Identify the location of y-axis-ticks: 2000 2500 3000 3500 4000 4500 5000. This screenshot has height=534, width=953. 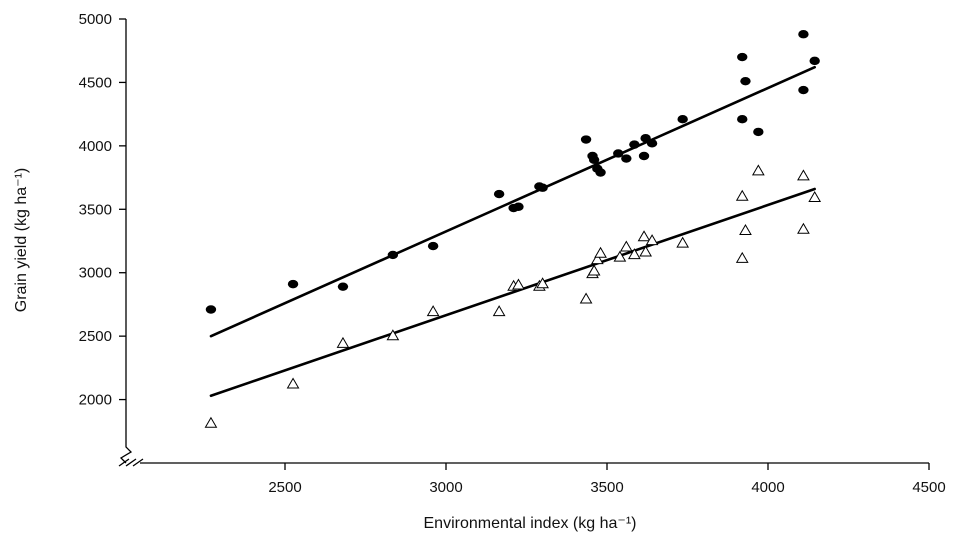
(102, 210).